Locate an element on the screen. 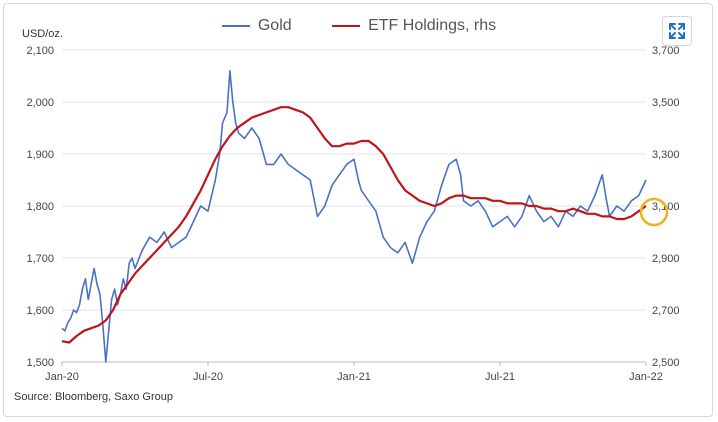 The width and height of the screenshot is (718, 422). legend-item-etf: ETF Holdings, rhs is located at coordinates (414, 26).